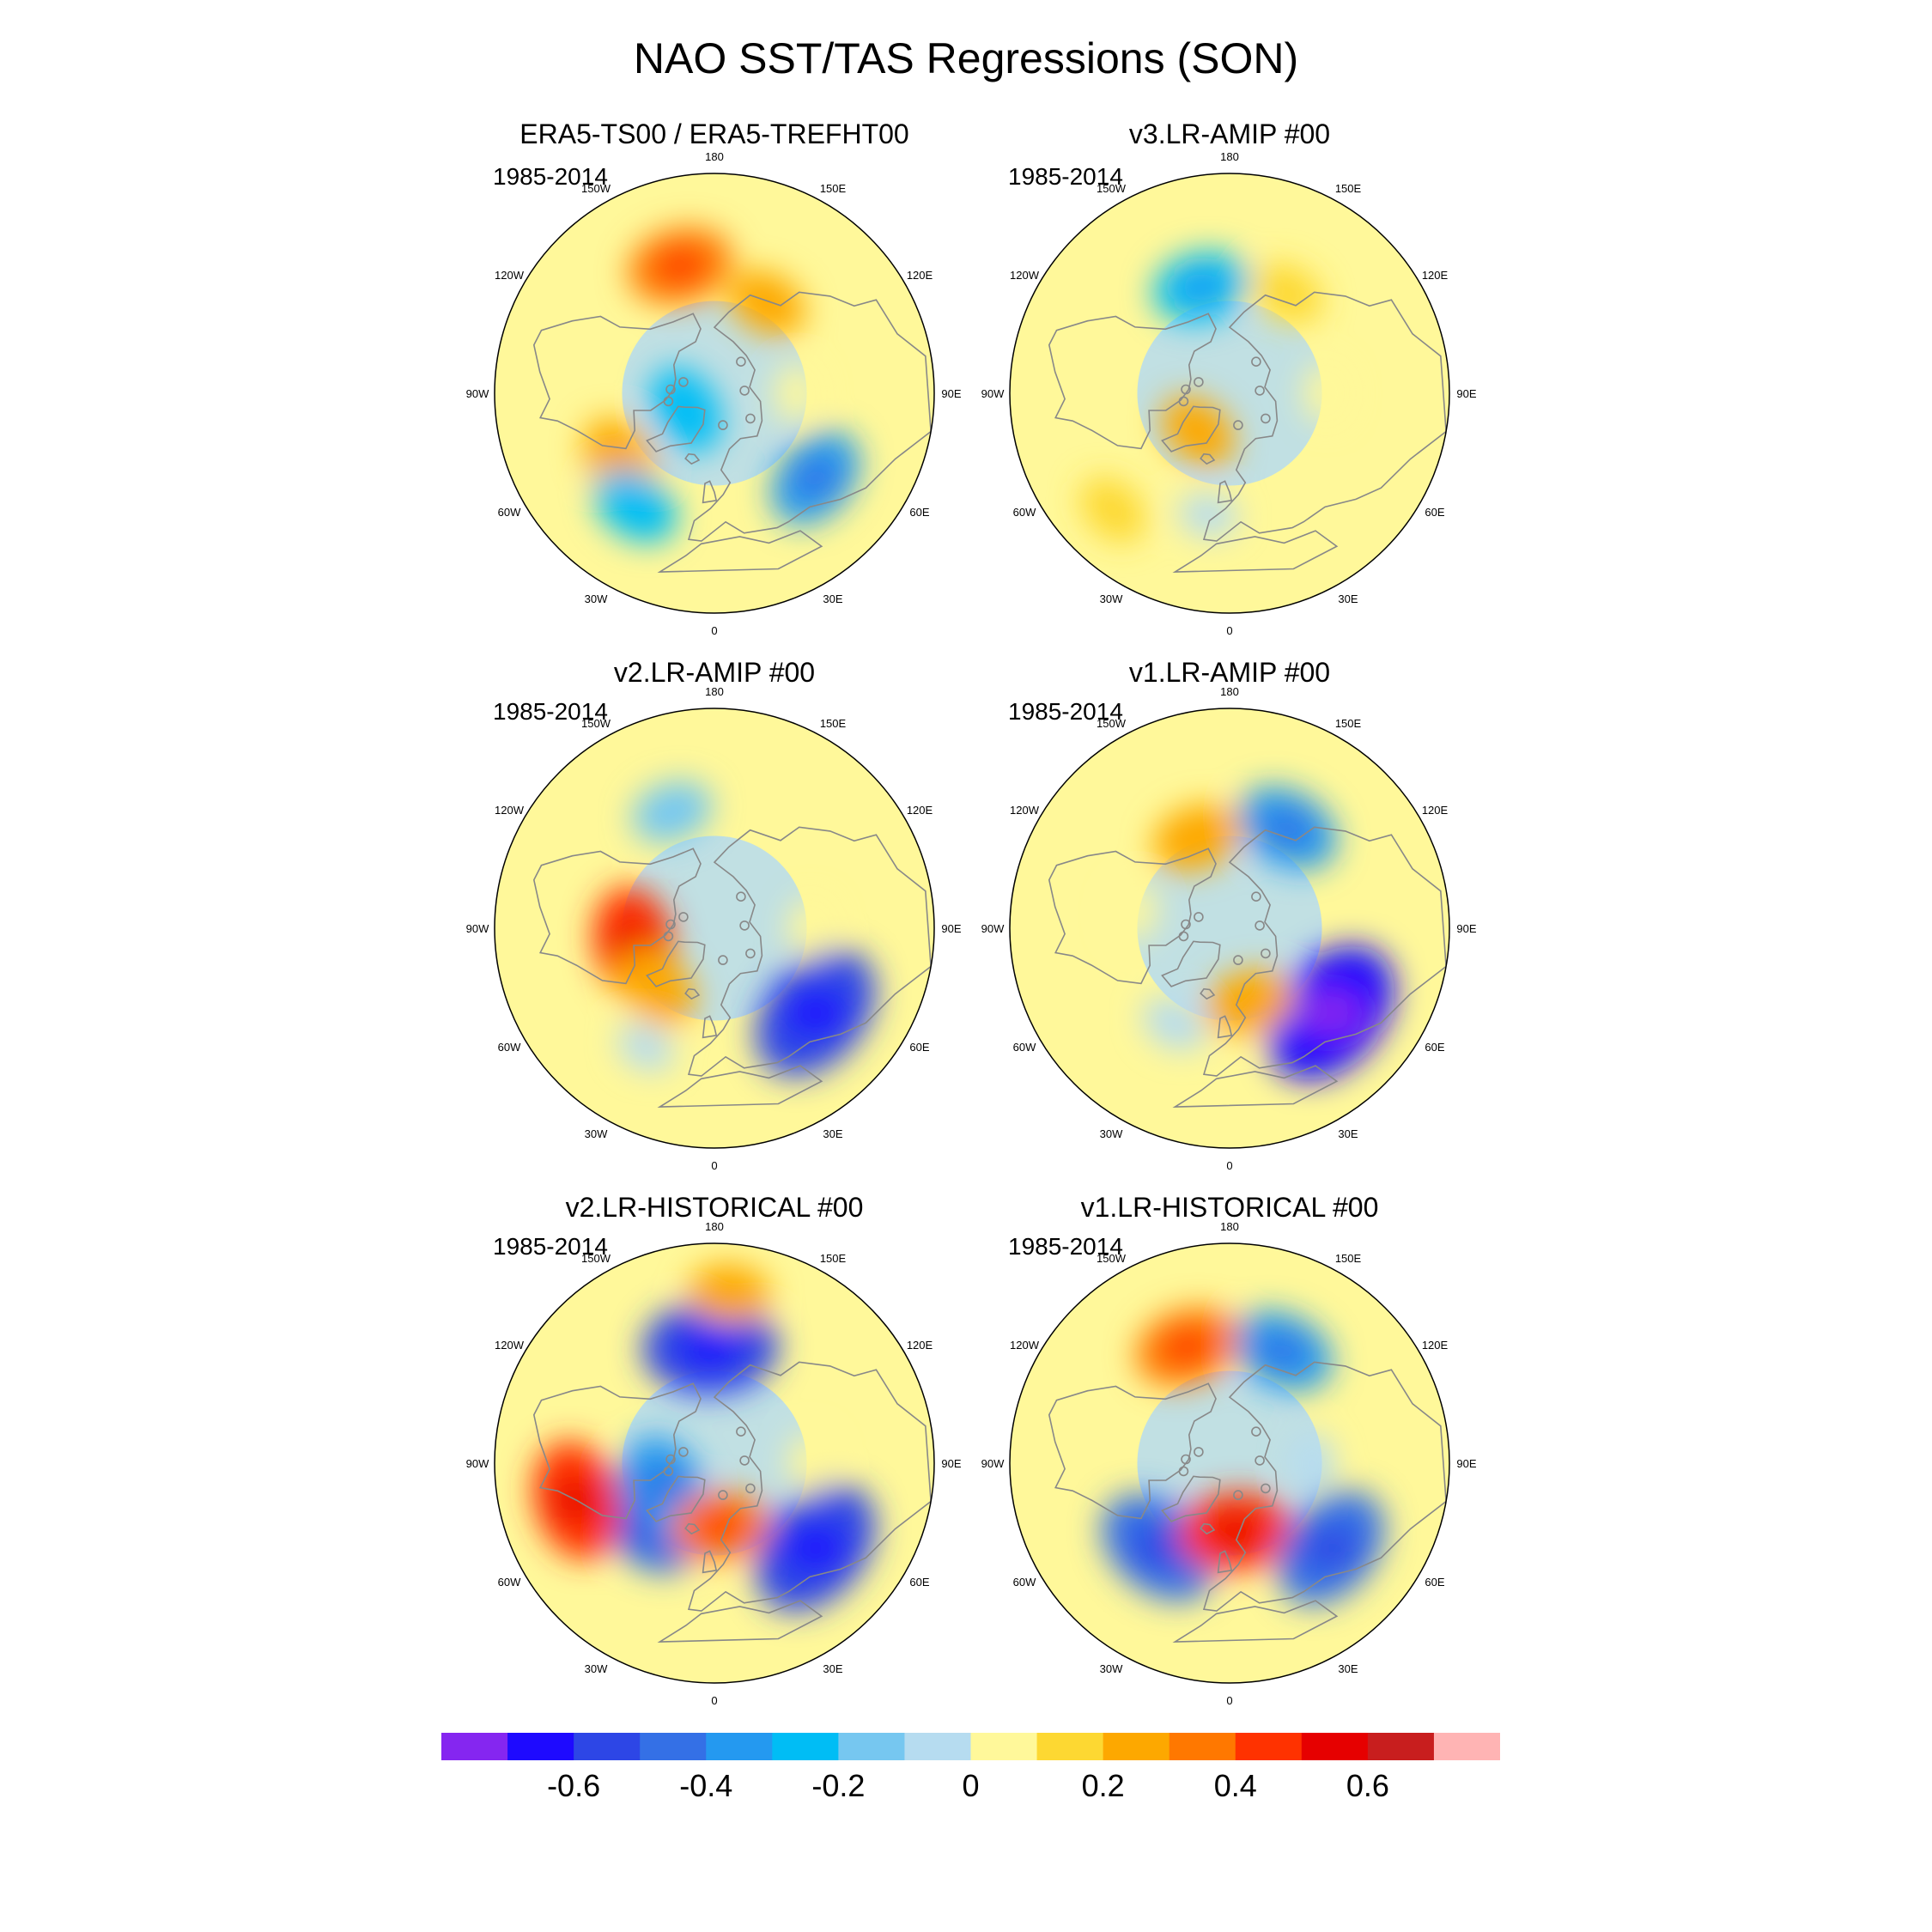 This screenshot has width=1932, height=1932. Describe the element at coordinates (715, 393) in the screenshot. I see `arctic-field` at that location.